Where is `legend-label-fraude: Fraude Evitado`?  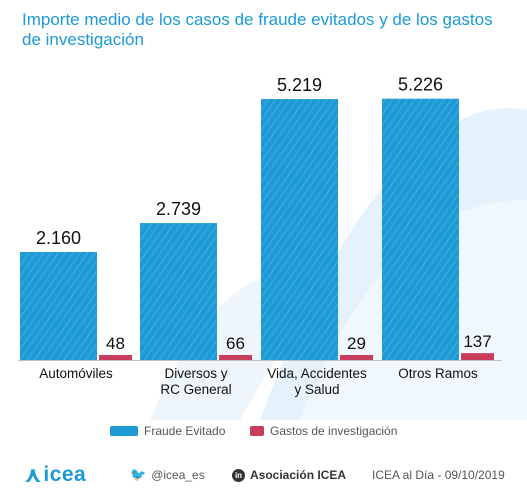 legend-label-fraude: Fraude Evitado is located at coordinates (185, 431).